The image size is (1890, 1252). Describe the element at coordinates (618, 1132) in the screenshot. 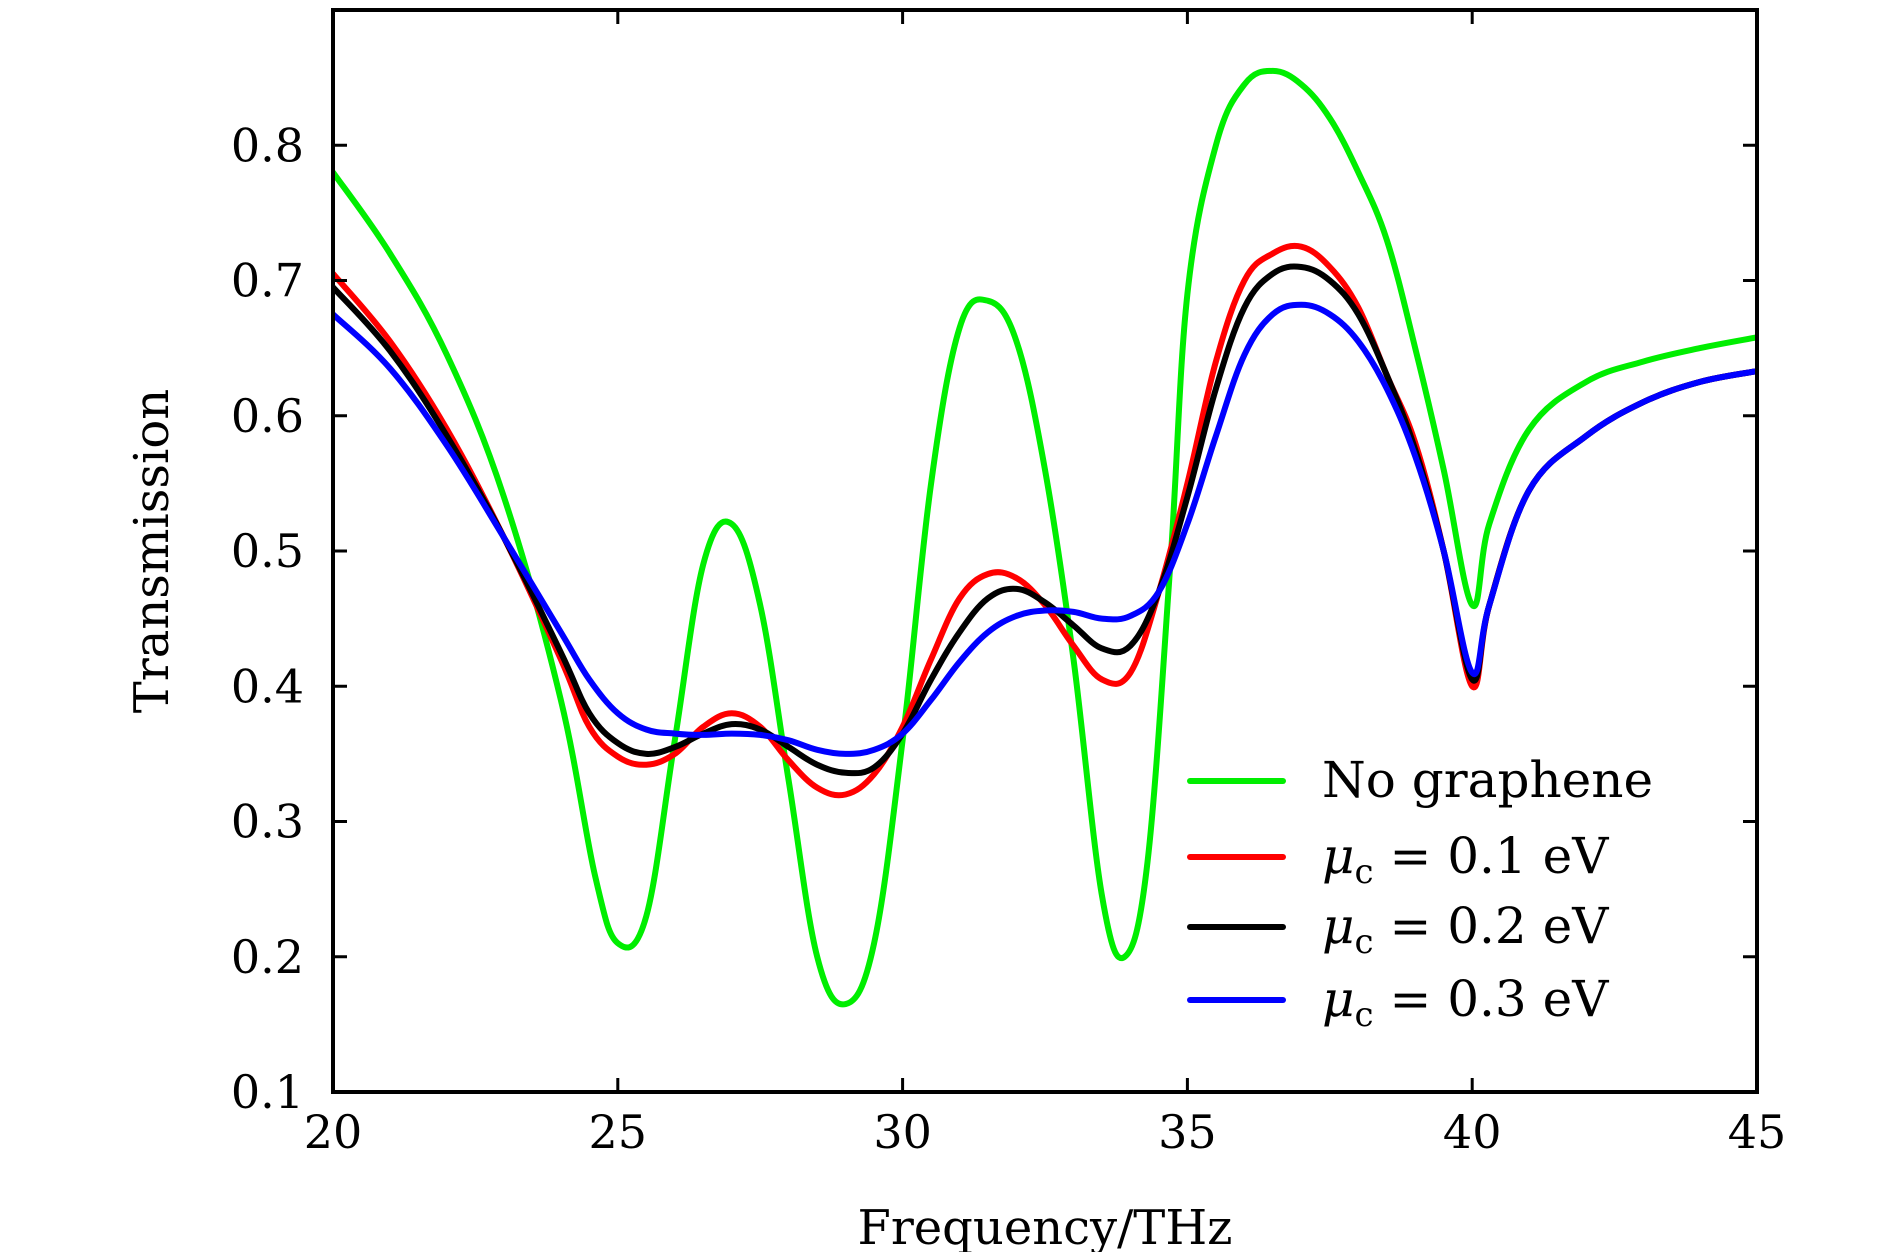

I see `x-tick-label: 25` at that location.